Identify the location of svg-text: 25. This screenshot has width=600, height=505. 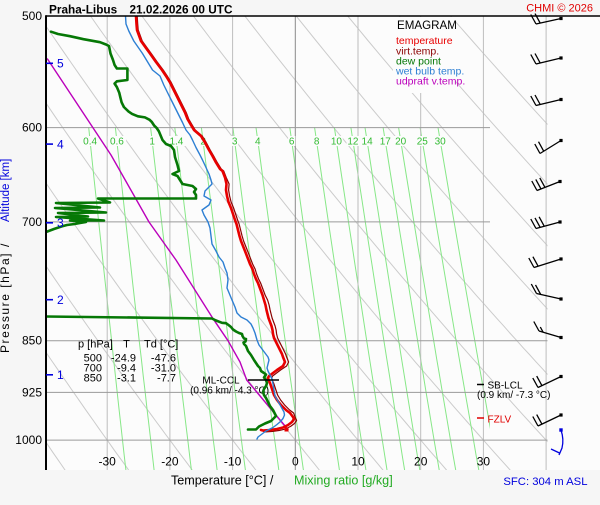
(423, 142).